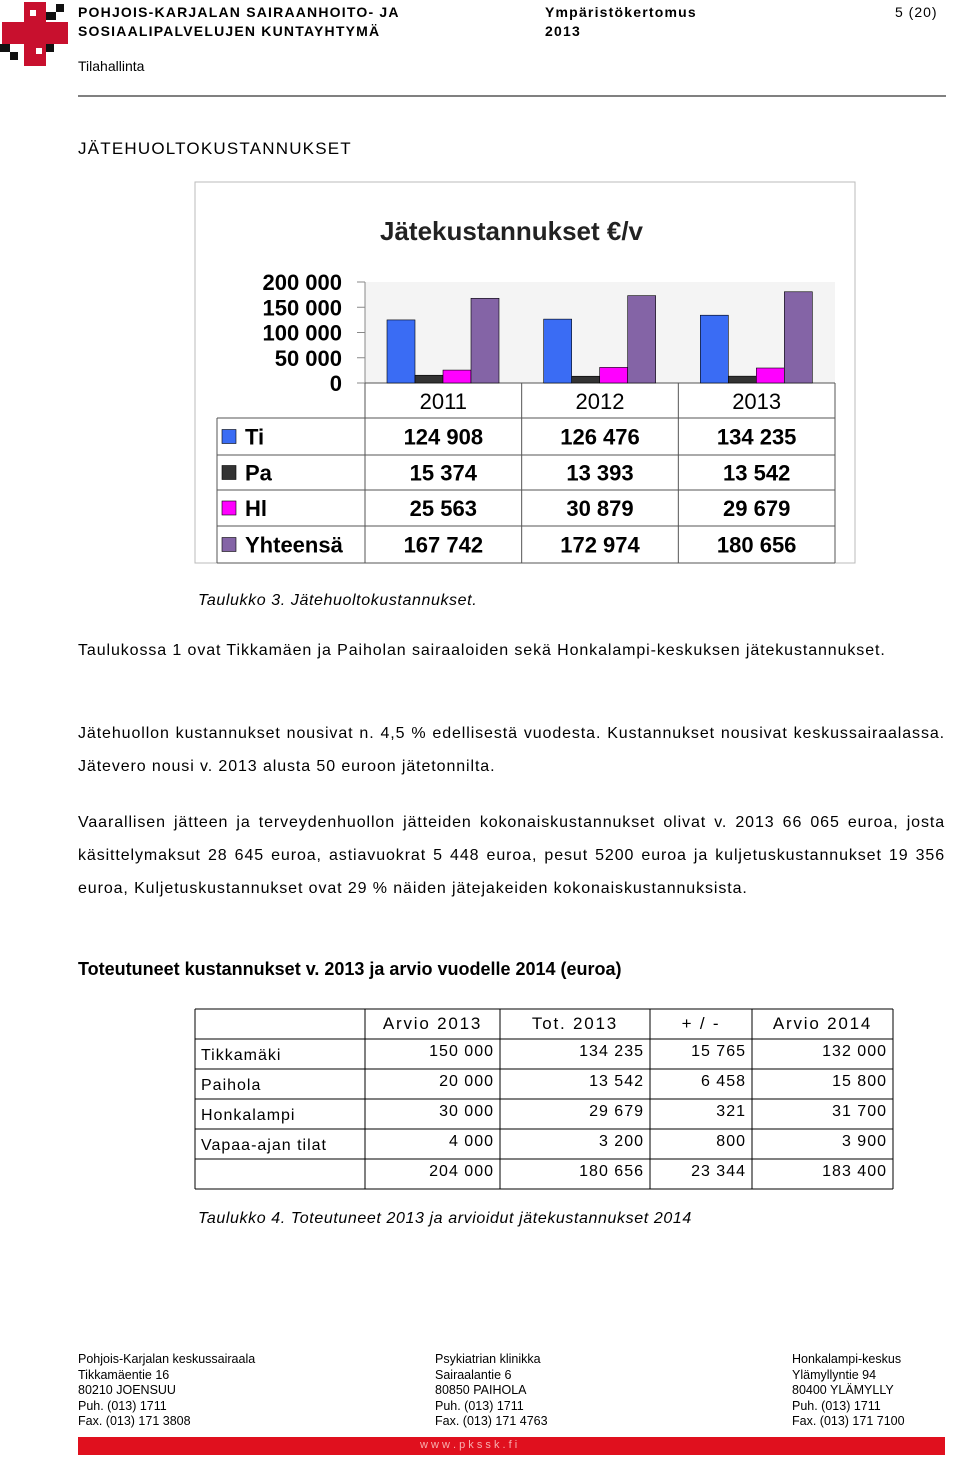 The height and width of the screenshot is (1461, 960). I want to click on chart-title: Jätekustannukset €/v, so click(512, 231).